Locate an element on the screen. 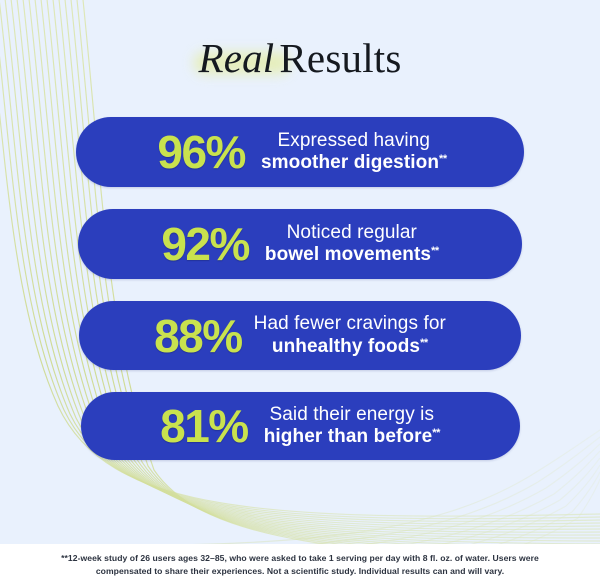 The image size is (600, 586). stat-line-bottom-2: bowel movements** is located at coordinates (352, 255).